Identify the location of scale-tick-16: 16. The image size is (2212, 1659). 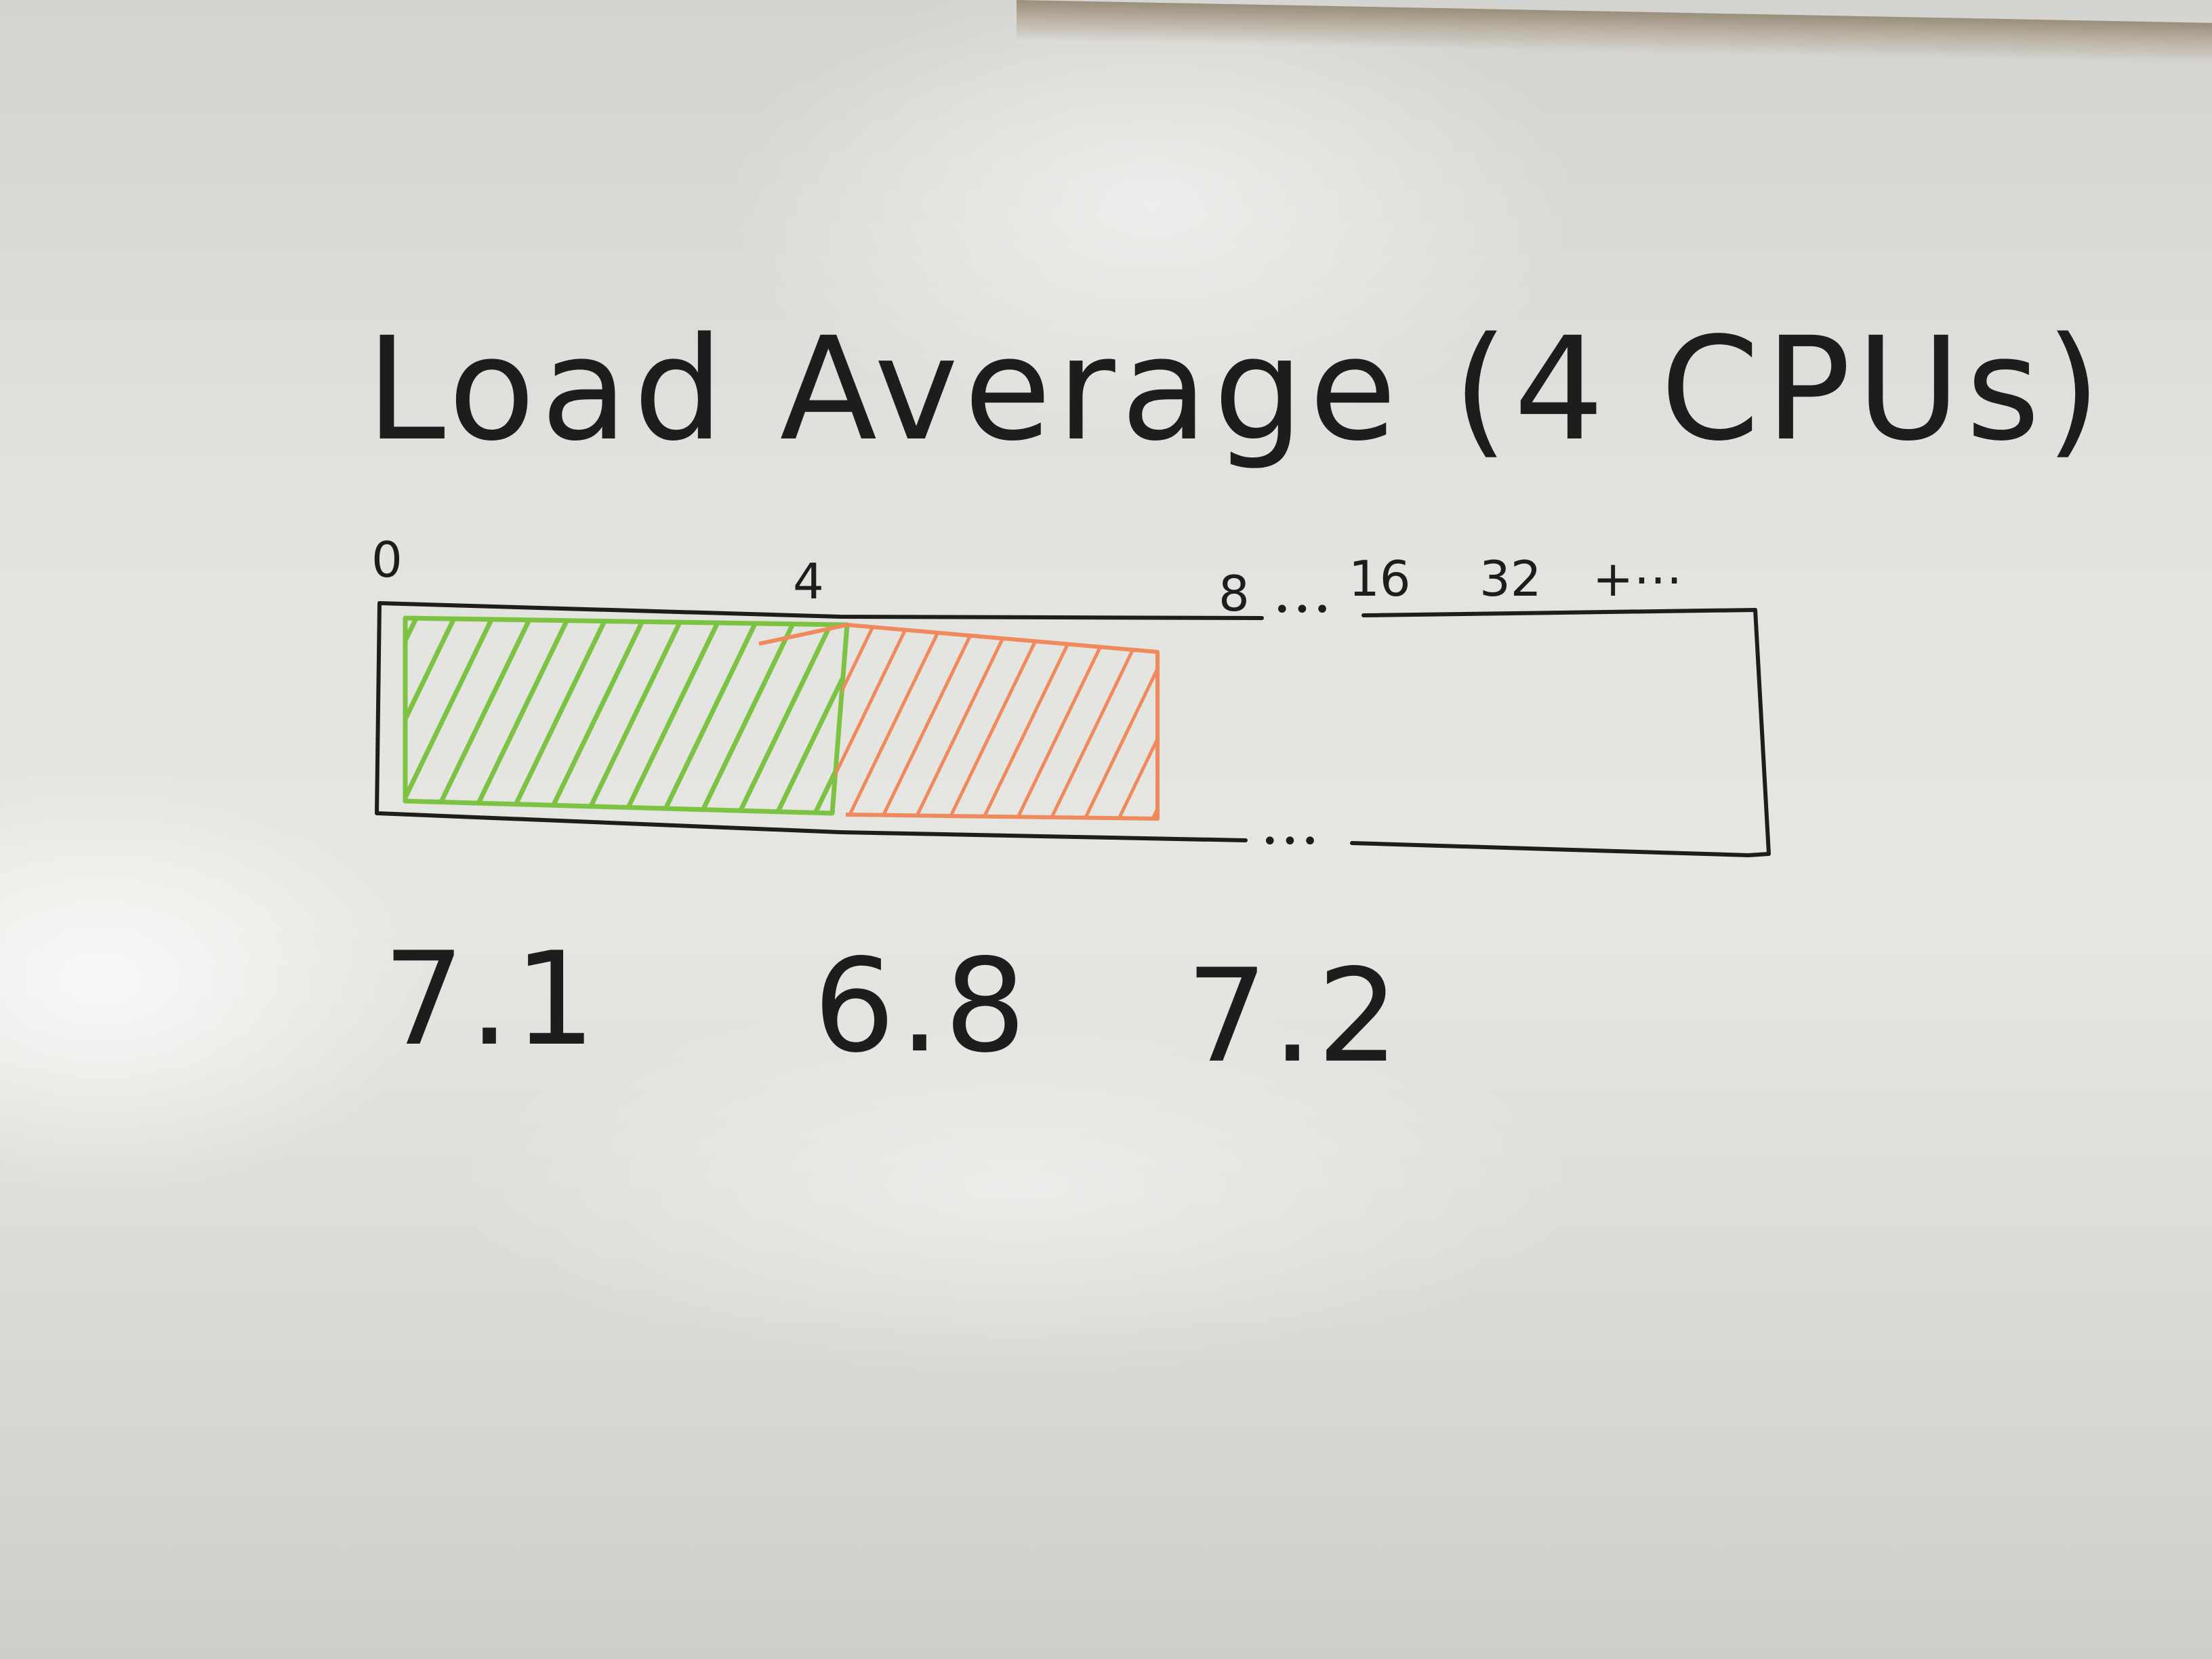
(1380, 578).